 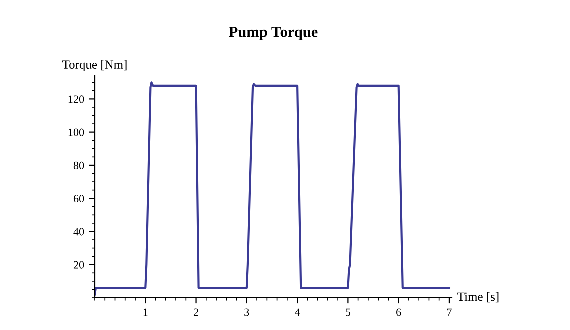 I want to click on y-tick-label: 80, so click(x=79, y=166).